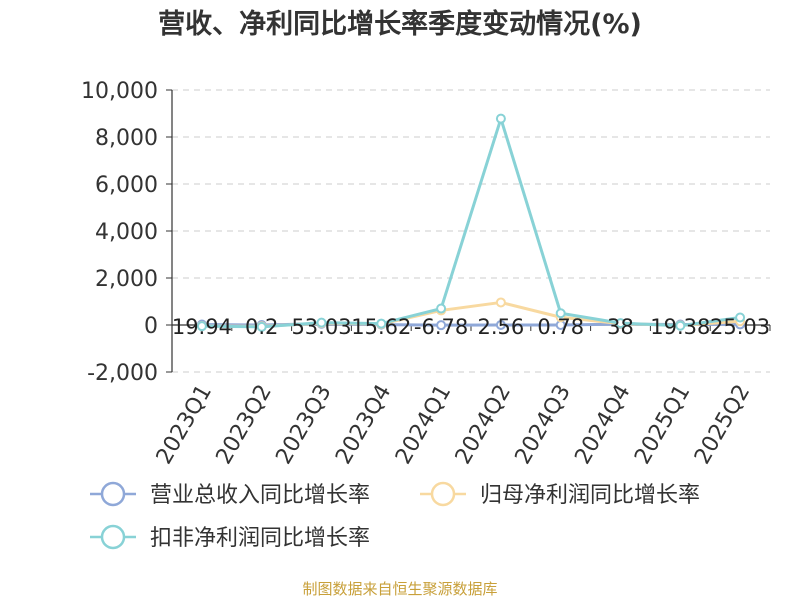  I want to click on x-tick-label: 2024Q1, so click(423, 424).